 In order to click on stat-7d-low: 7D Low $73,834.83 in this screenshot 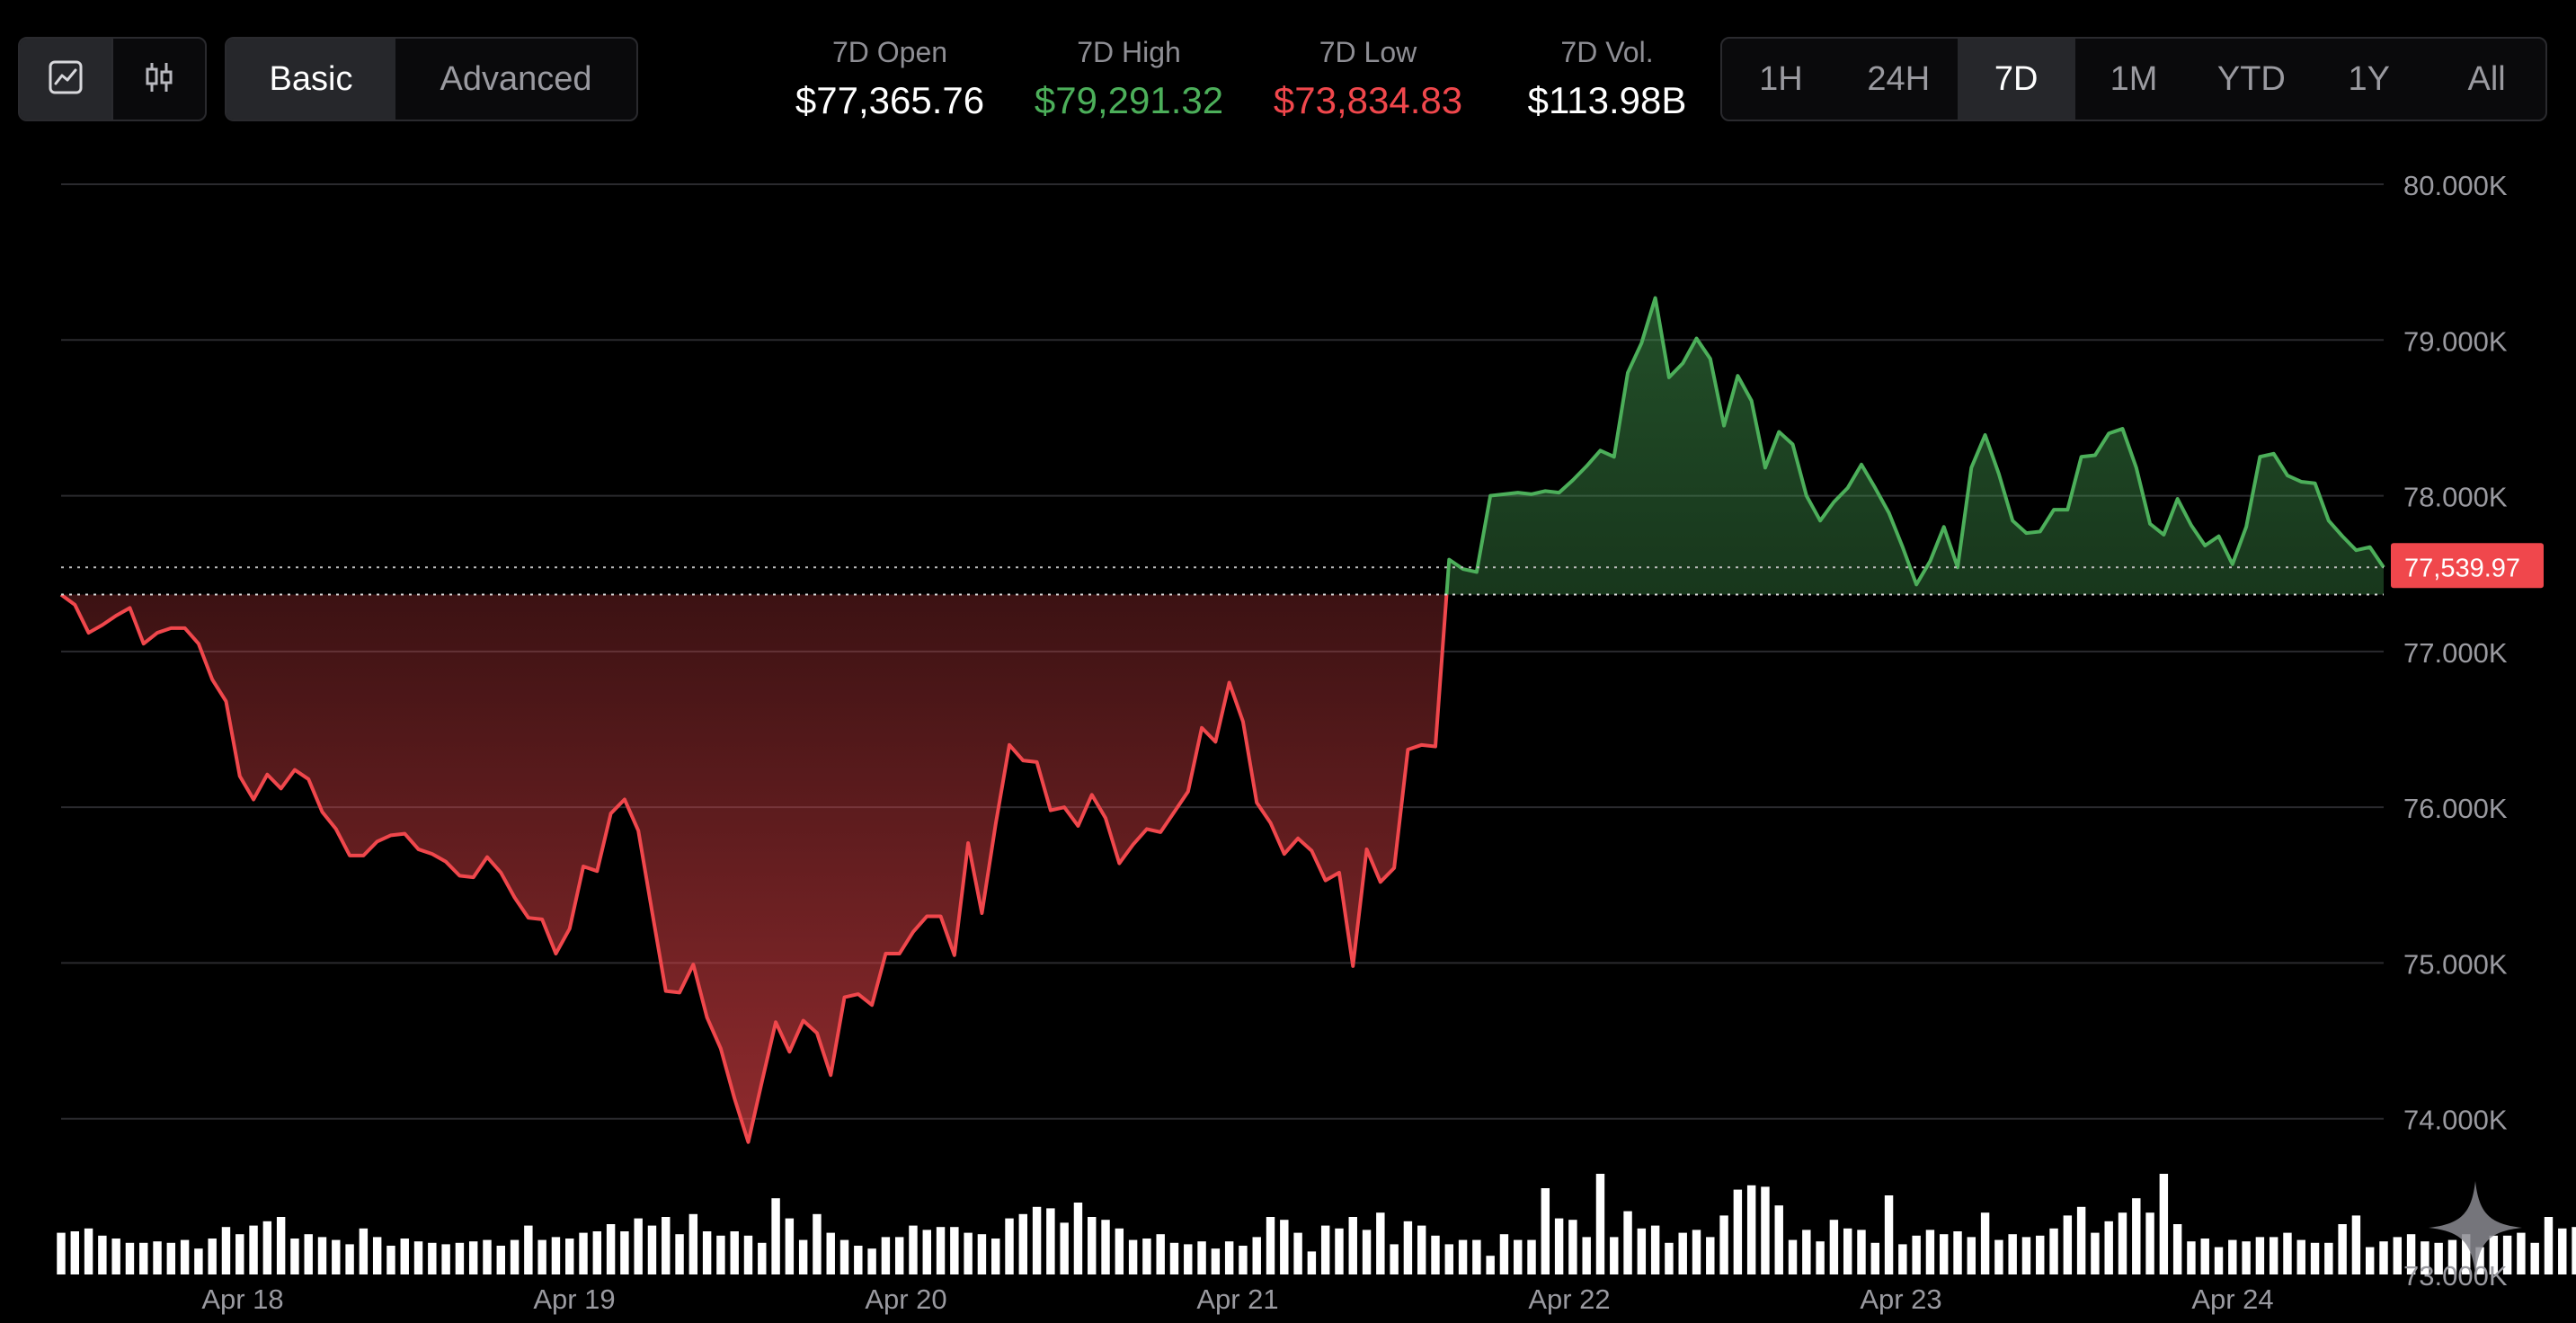, I will do `click(1368, 81)`.